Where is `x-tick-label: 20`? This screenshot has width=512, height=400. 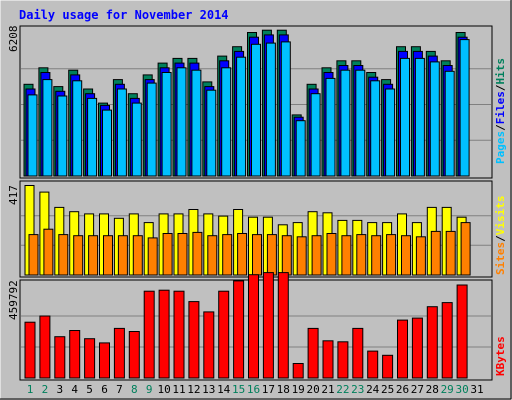 x-tick-label: 20 is located at coordinates (312, 389).